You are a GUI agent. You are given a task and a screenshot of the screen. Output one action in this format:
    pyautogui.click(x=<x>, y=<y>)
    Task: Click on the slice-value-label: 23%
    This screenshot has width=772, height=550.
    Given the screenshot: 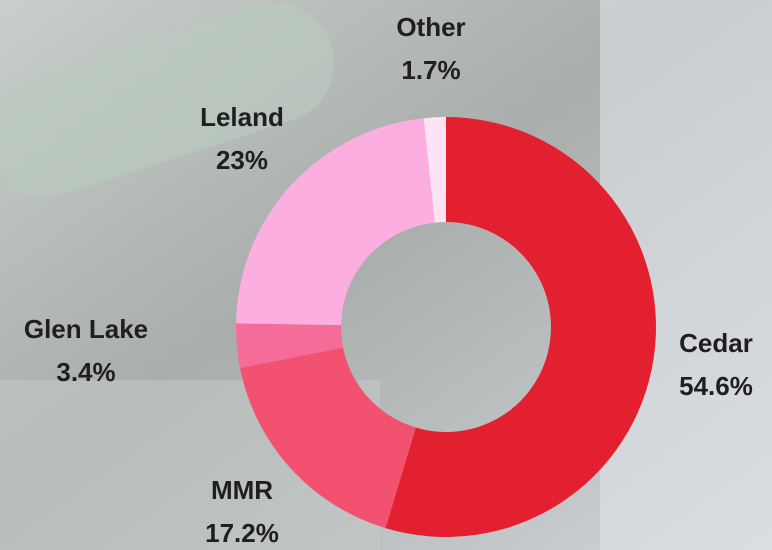 What is the action you would take?
    pyautogui.click(x=242, y=160)
    